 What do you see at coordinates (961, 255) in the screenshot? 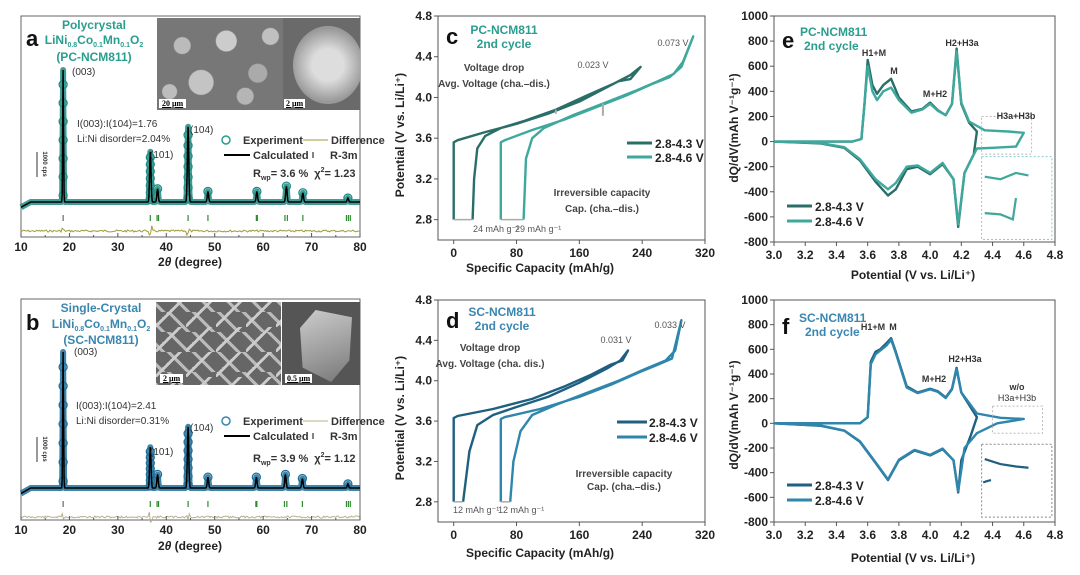
I see `x-tick-label: 4.2` at bounding box center [961, 255].